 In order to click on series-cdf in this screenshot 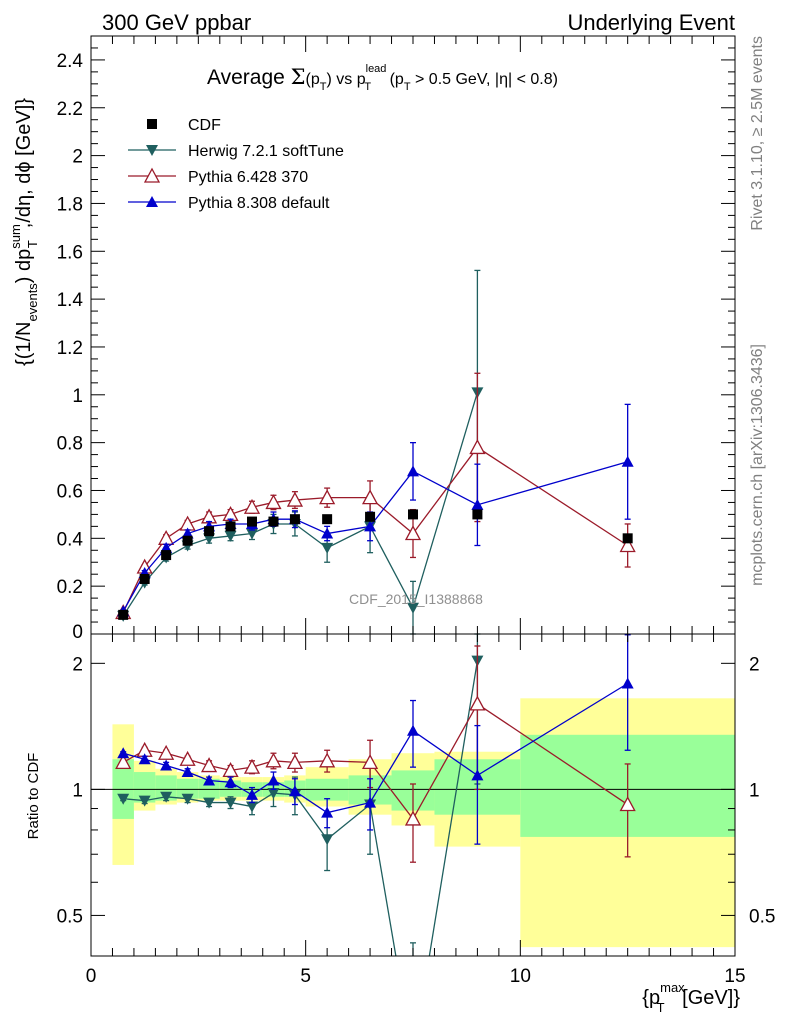, I will do `click(375, 564)`.